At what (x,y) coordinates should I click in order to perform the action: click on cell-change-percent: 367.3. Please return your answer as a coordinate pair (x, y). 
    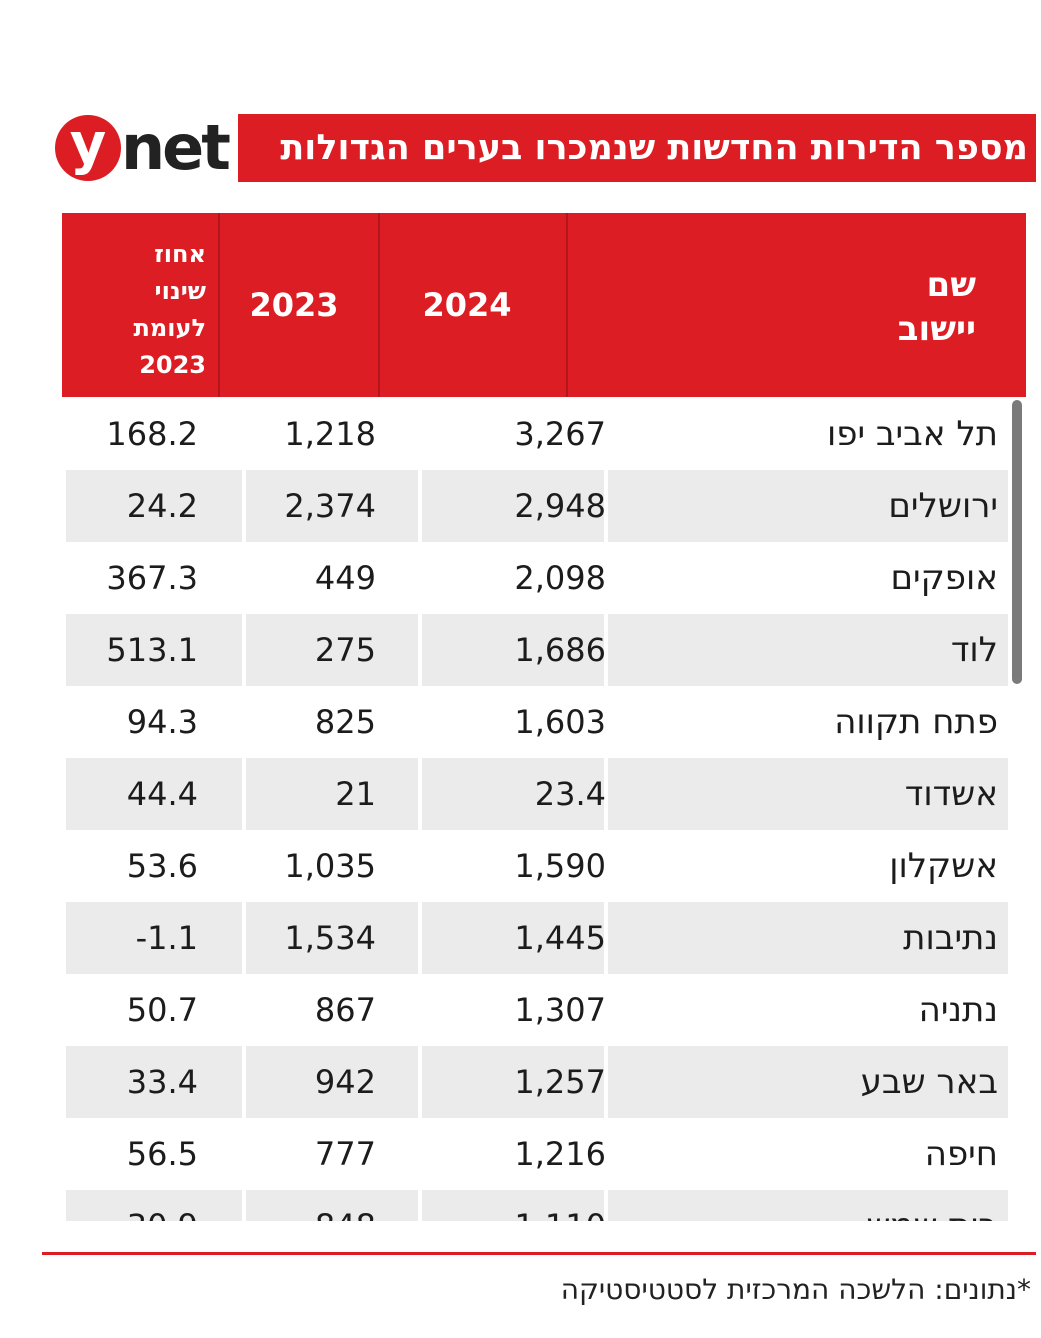
    Looking at the image, I should click on (152, 578).